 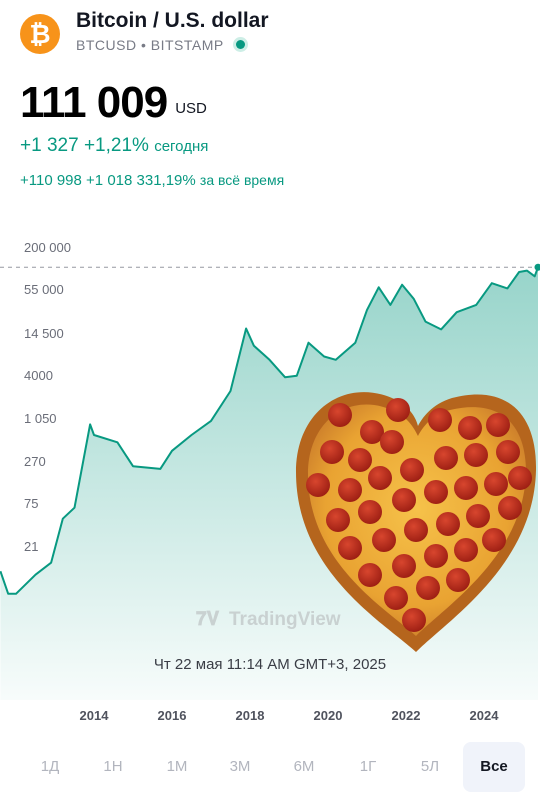 I want to click on exchange-label: BITSTAMP, so click(x=187, y=45).